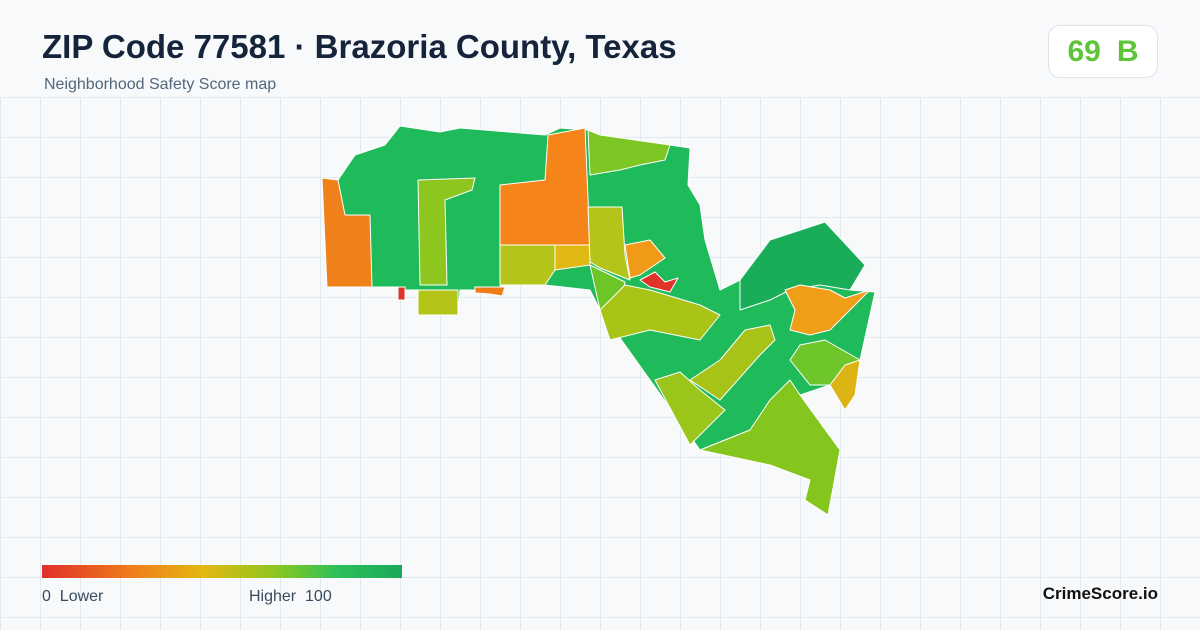 The width and height of the screenshot is (1200, 630). I want to click on legend-min-group: 0 Lower, so click(72, 597).